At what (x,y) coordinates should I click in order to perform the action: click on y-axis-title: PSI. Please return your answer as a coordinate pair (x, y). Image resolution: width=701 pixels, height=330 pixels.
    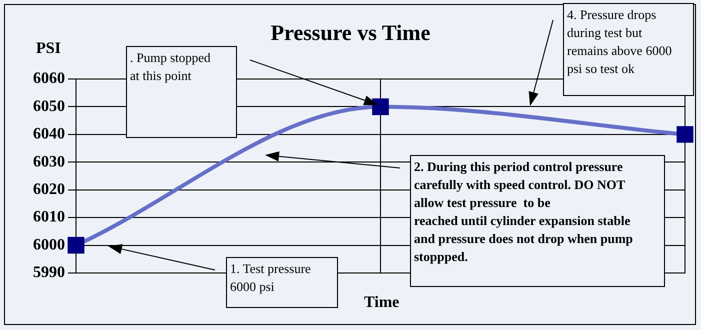
    Looking at the image, I should click on (48, 49).